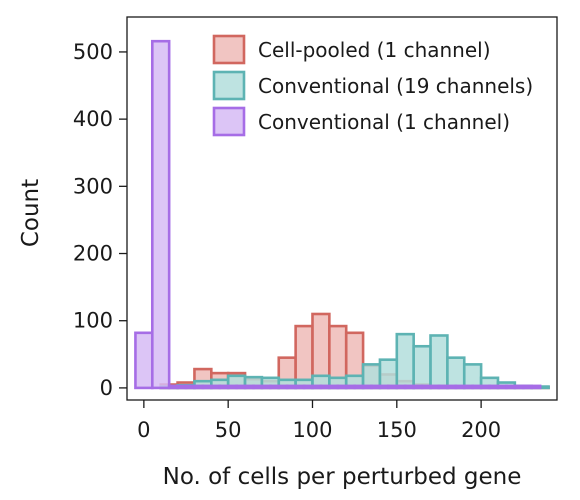 The height and width of the screenshot is (500, 580). What do you see at coordinates (143, 430) in the screenshot?
I see `x-tick-label-0: 0` at bounding box center [143, 430].